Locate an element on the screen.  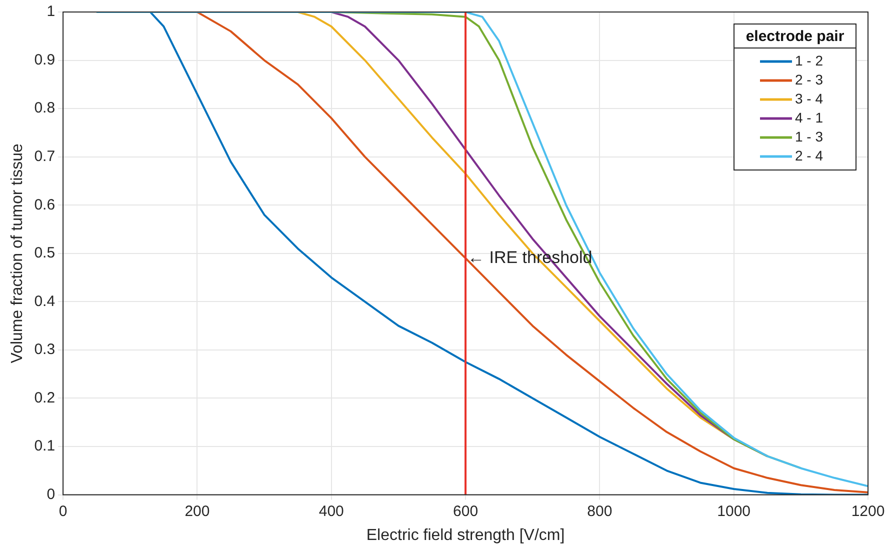
legend-label: 1 - 2 is located at coordinates (809, 60).